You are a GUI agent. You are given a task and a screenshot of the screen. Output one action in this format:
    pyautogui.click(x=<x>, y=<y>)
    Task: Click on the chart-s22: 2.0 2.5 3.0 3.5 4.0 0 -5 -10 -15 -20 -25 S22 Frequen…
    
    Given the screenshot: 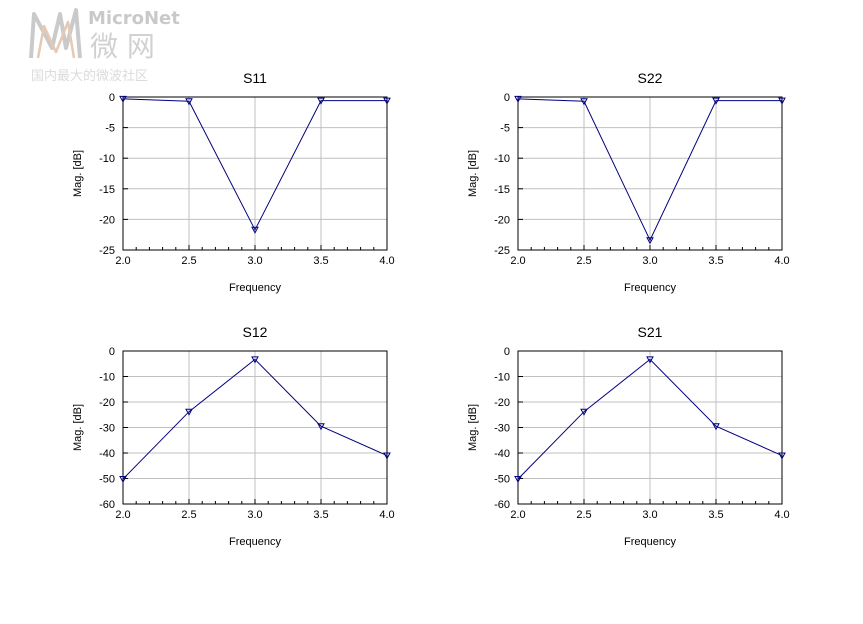 What is the action you would take?
    pyautogui.click(x=628, y=182)
    